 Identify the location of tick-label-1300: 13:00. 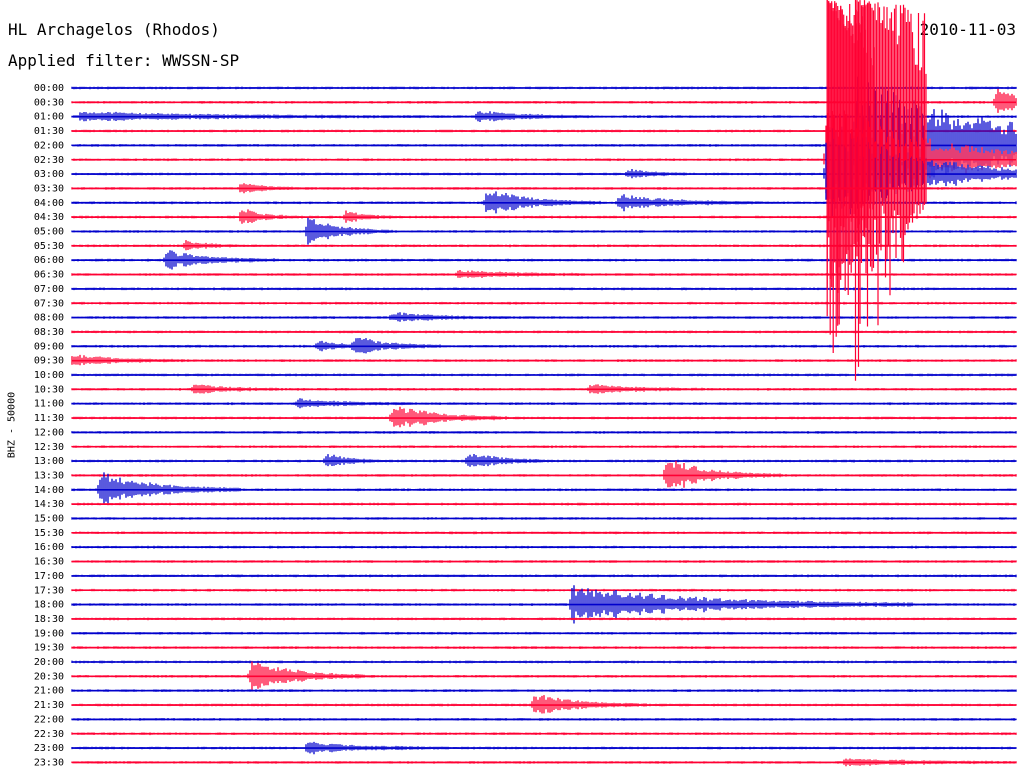
(49, 461).